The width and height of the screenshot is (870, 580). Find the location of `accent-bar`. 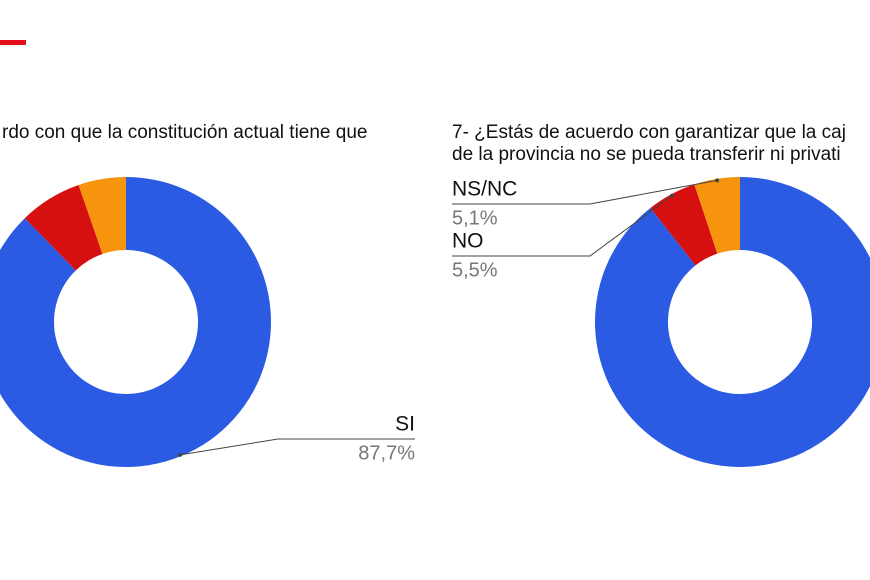

accent-bar is located at coordinates (13, 42).